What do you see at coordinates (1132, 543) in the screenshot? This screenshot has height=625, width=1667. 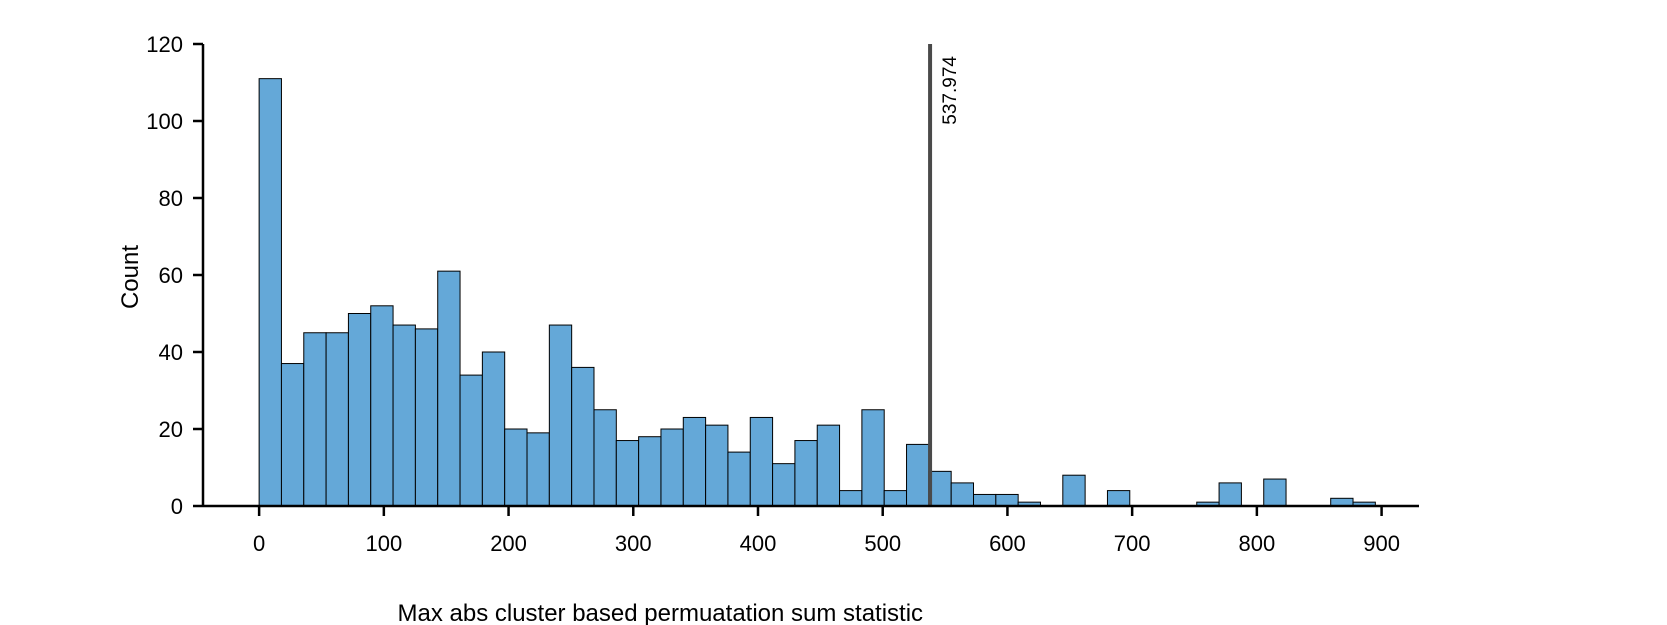 I see `x-tick-label: 700` at bounding box center [1132, 543].